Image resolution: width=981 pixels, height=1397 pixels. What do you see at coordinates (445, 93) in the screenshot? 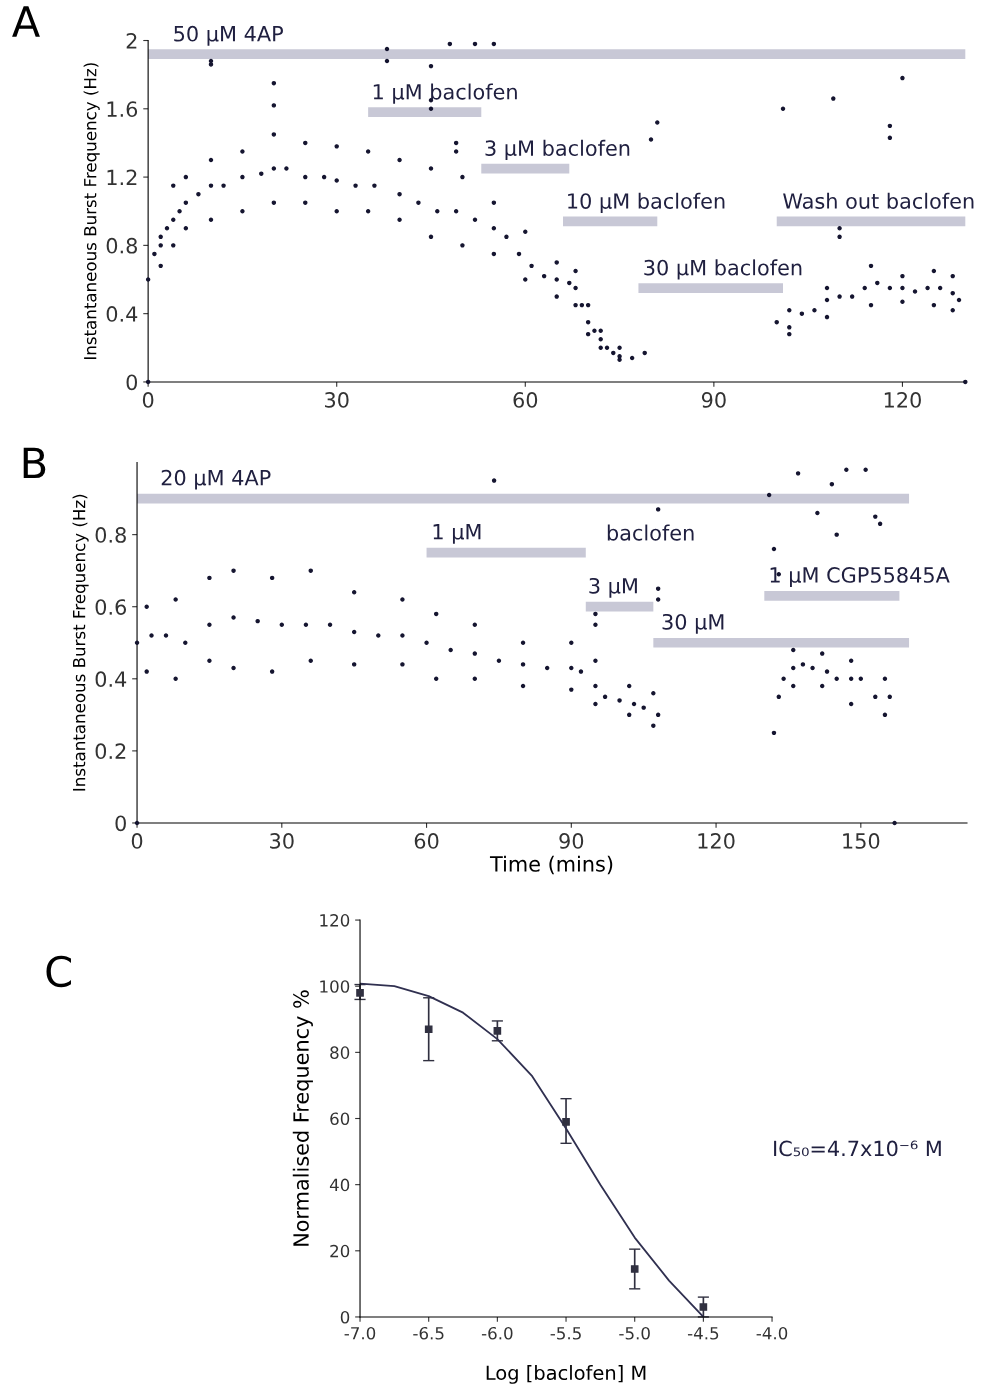
I see `series-label: 1 µM baclofen` at bounding box center [445, 93].